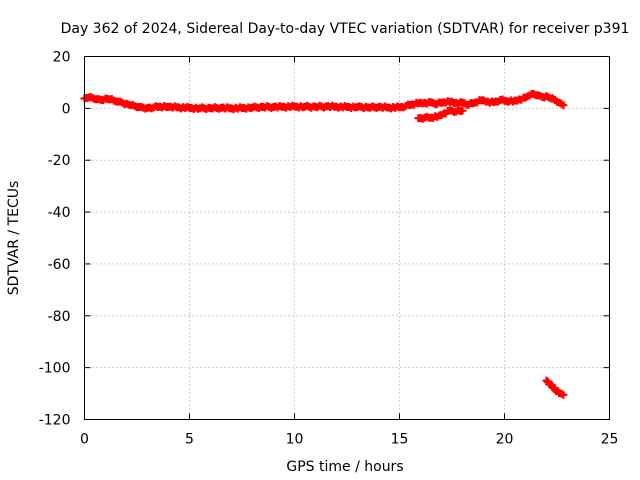 The image size is (640, 480). What do you see at coordinates (14, 238) in the screenshot?
I see `y-axis-label: SDTVAR / TECUs` at bounding box center [14, 238].